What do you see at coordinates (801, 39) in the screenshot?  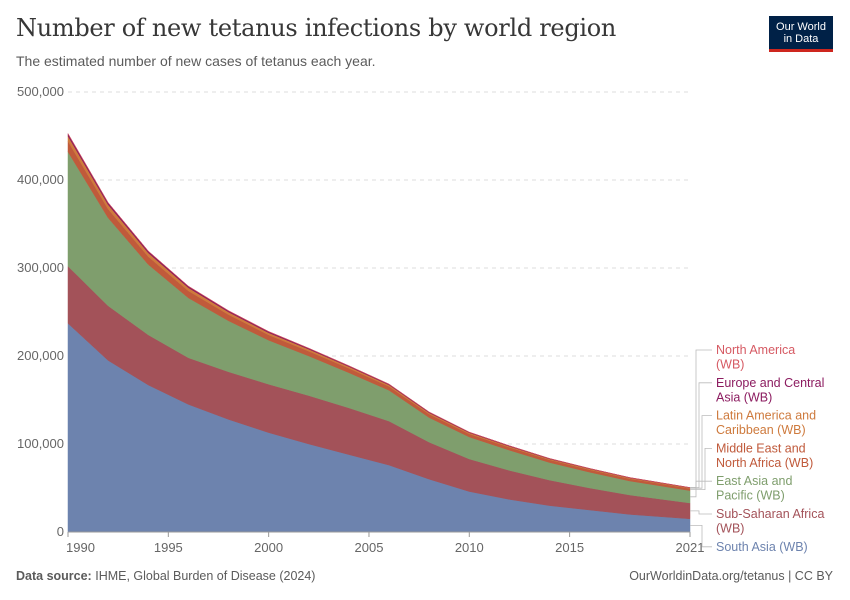 I see `logo-line-2: in Data` at bounding box center [801, 39].